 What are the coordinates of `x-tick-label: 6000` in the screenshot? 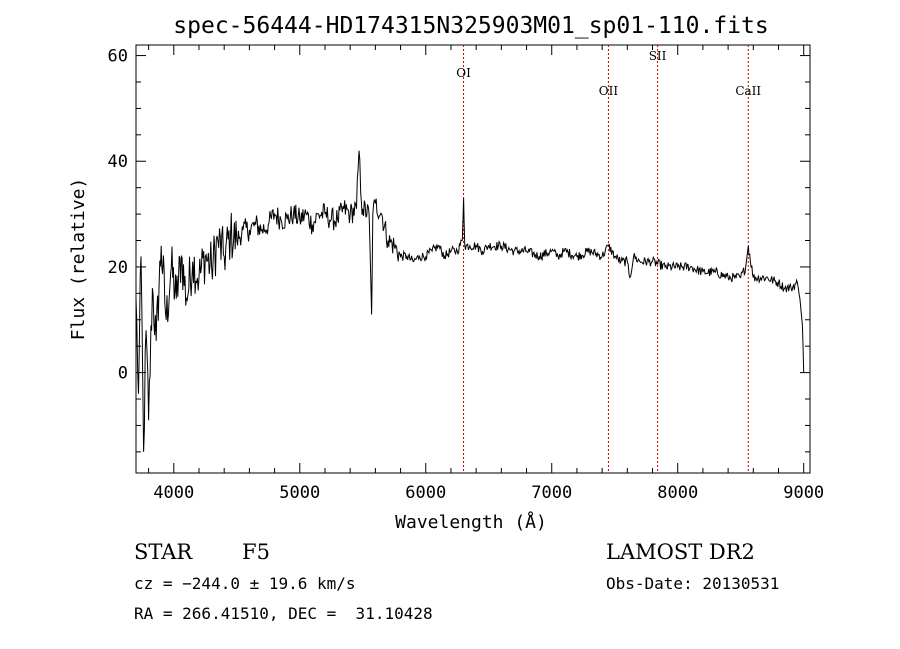 It's located at (425, 493).